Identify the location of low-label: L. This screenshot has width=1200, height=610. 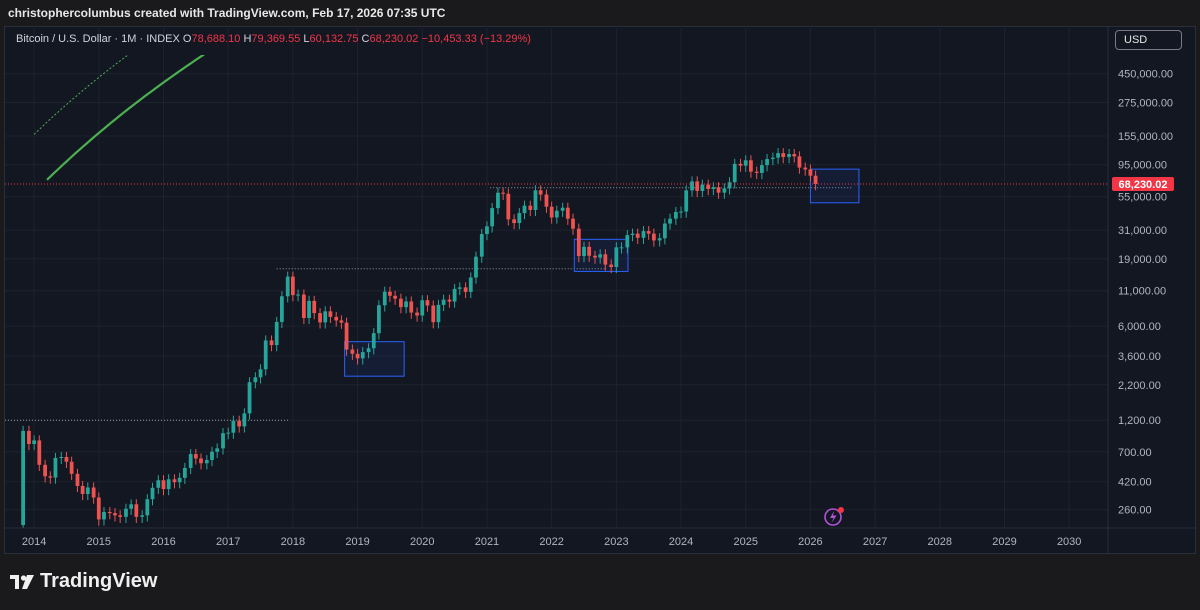
(306, 39).